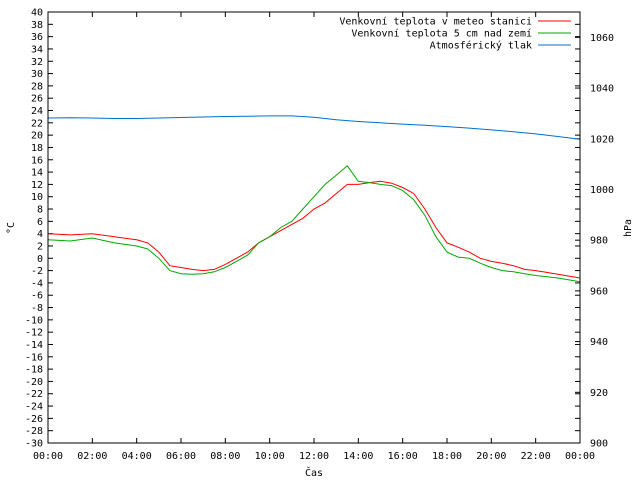  I want to click on y-tick-label-right: 1000, so click(602, 190).